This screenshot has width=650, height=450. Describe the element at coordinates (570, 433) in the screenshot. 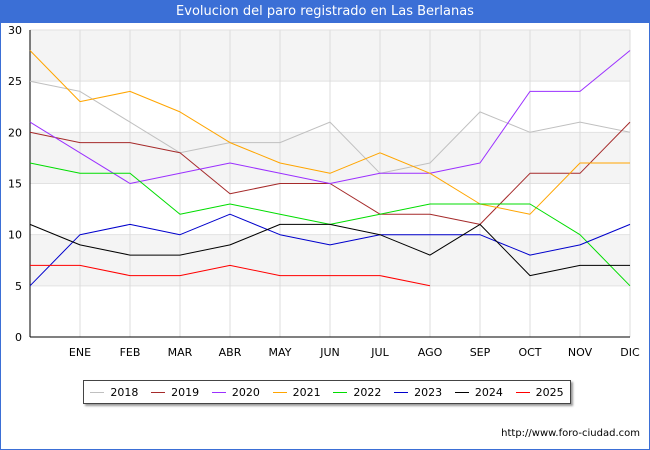

I see `source-credit: http://www.foro-ciudad.com` at that location.